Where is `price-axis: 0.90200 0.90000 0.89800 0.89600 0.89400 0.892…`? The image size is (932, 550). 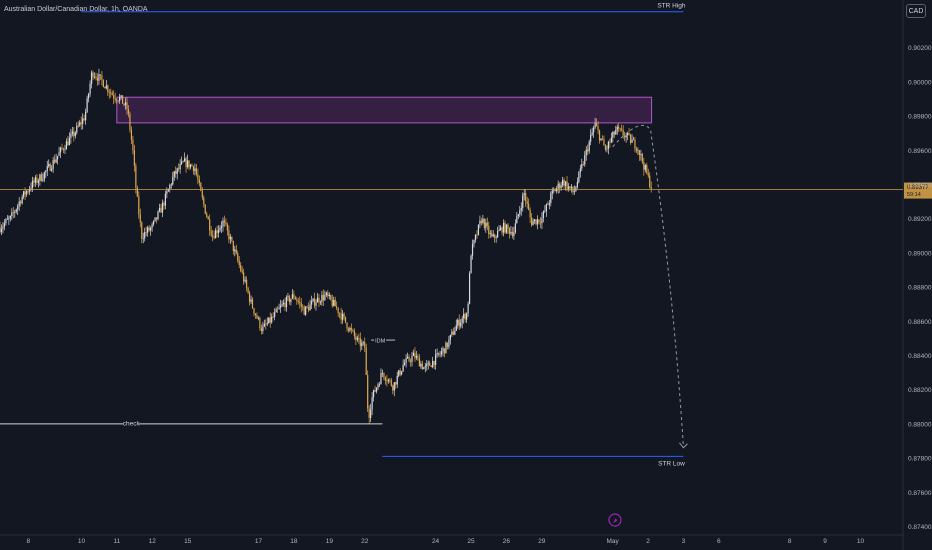
price-axis: 0.90200 0.90000 0.89800 0.89600 0.89400 0.892… is located at coordinates (920, 288).